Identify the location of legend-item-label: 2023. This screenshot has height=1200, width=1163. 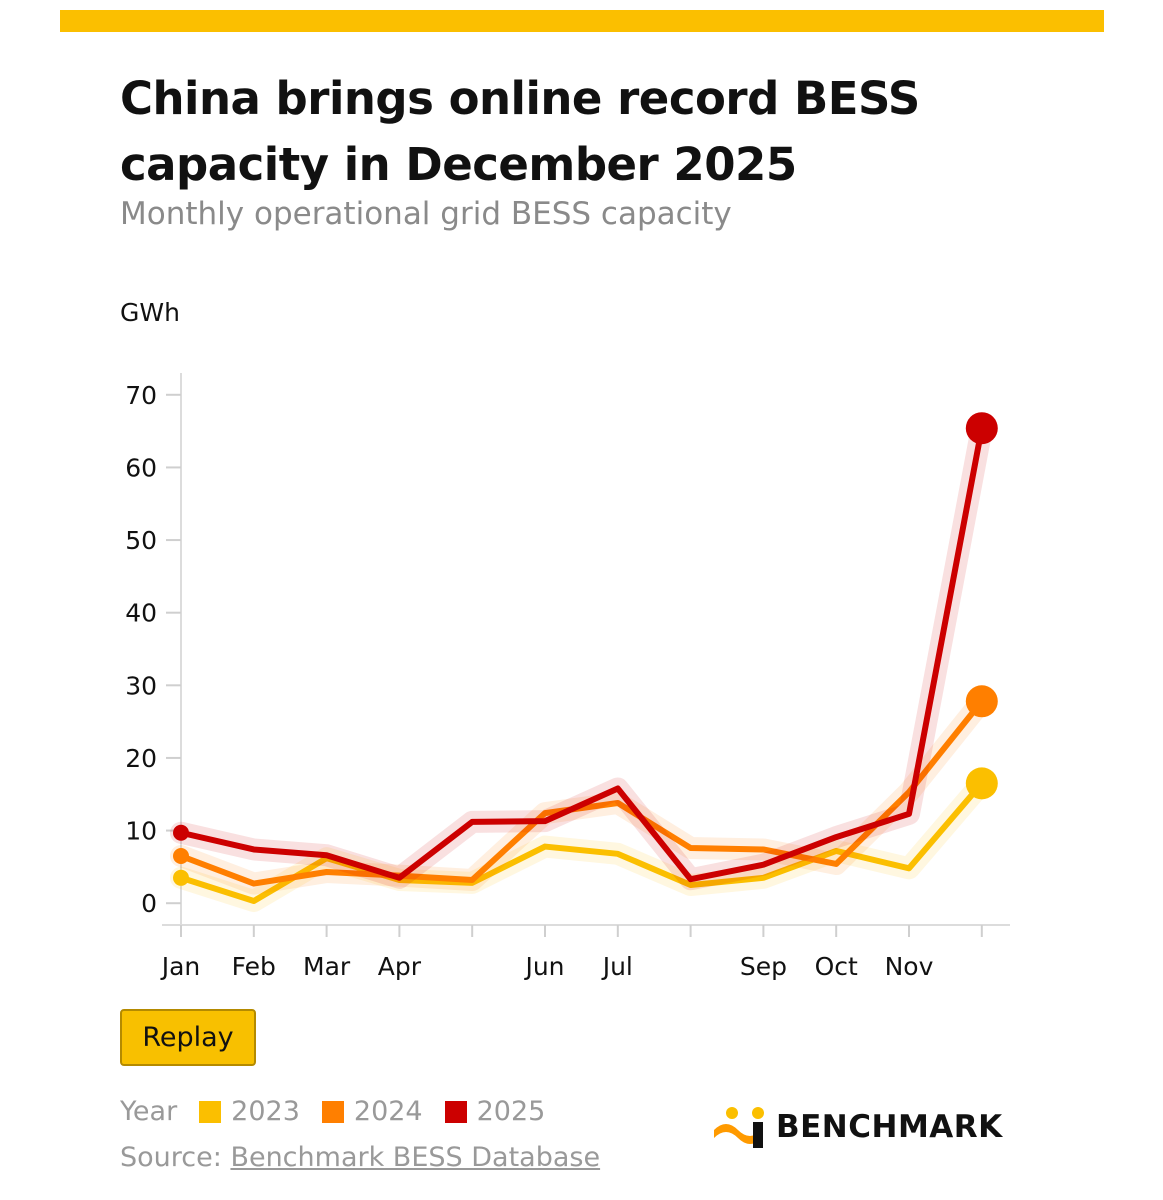
(265, 1111).